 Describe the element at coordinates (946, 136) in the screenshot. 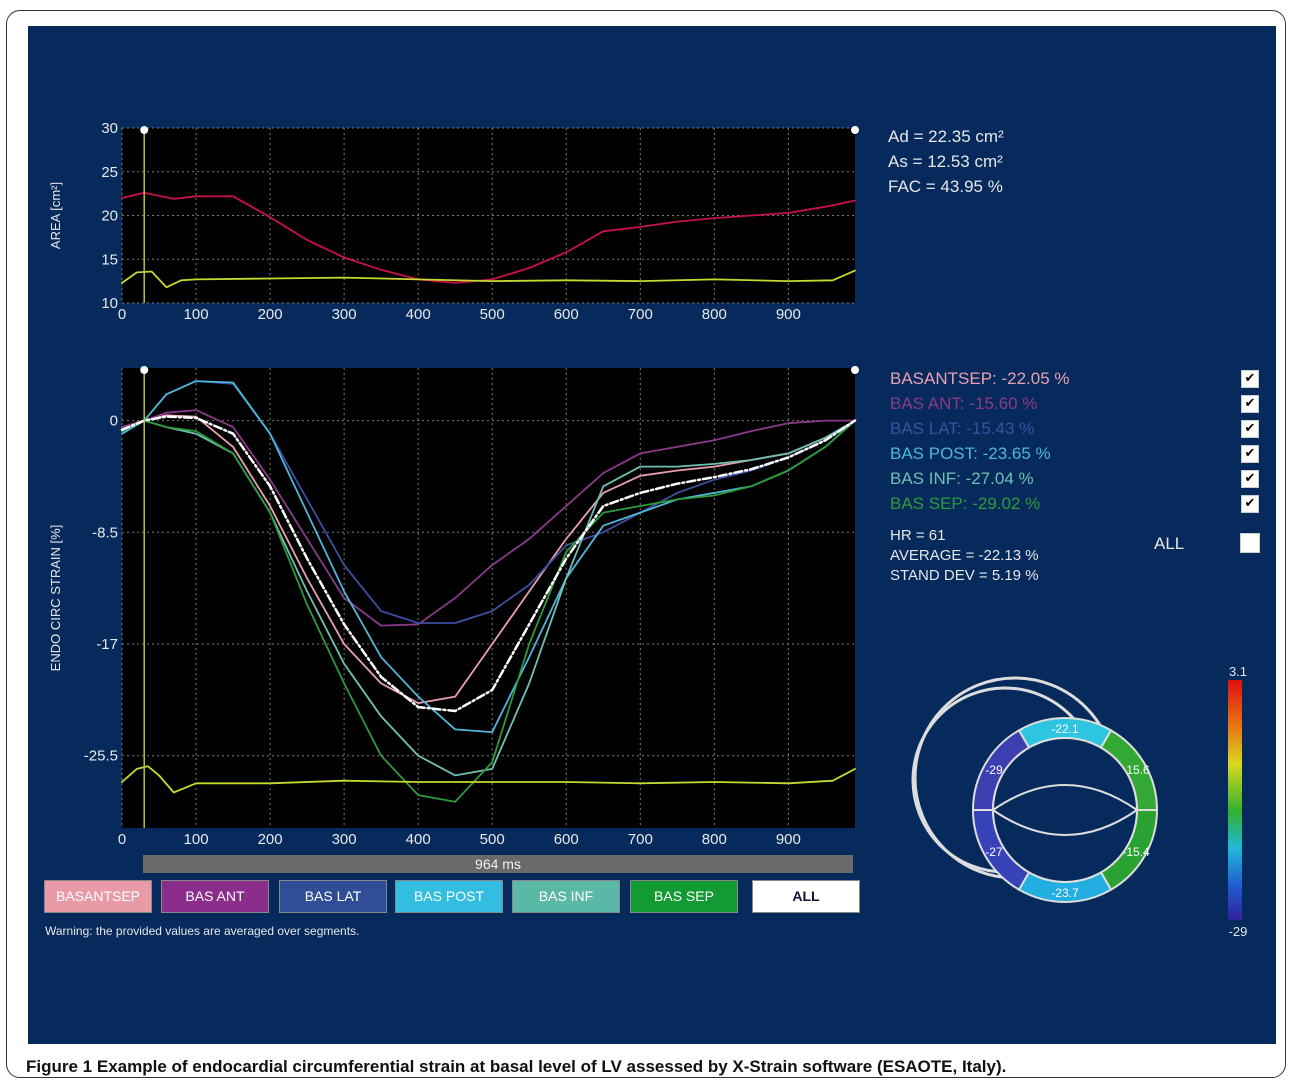

I see `ad-value: Ad = 22.35 cm²` at that location.